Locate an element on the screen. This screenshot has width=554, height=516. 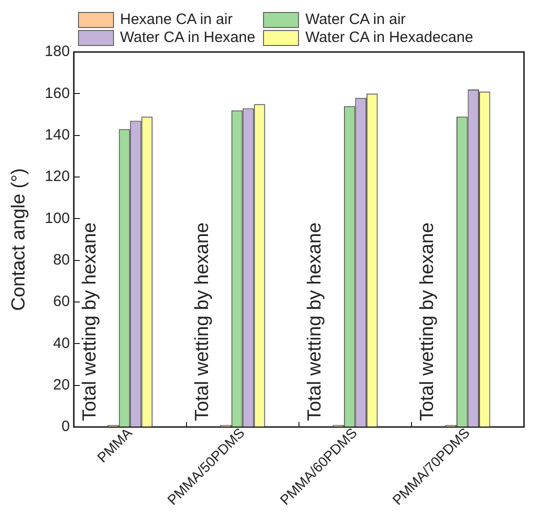
y-tick-label: 40 is located at coordinates (61, 343).